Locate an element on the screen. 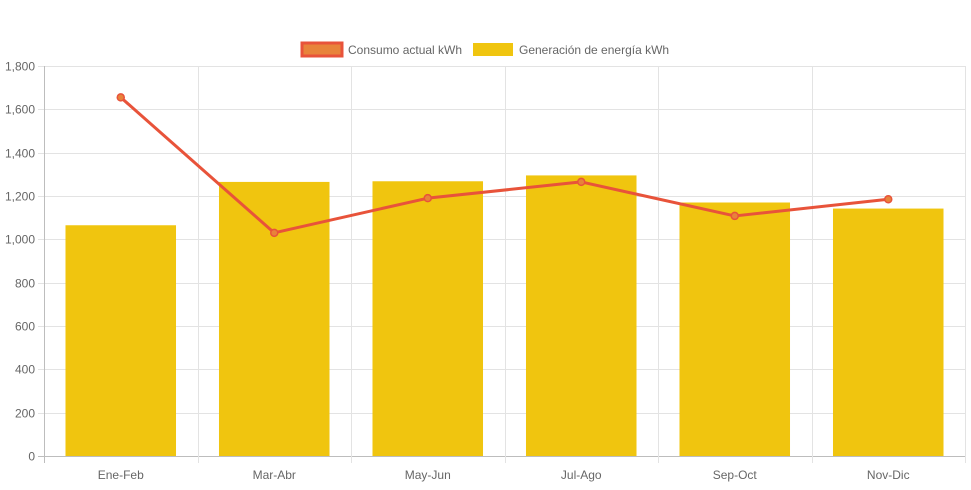 Image resolution: width=971 pixels, height=490 pixels. y-tick-label: 200 is located at coordinates (25, 414).